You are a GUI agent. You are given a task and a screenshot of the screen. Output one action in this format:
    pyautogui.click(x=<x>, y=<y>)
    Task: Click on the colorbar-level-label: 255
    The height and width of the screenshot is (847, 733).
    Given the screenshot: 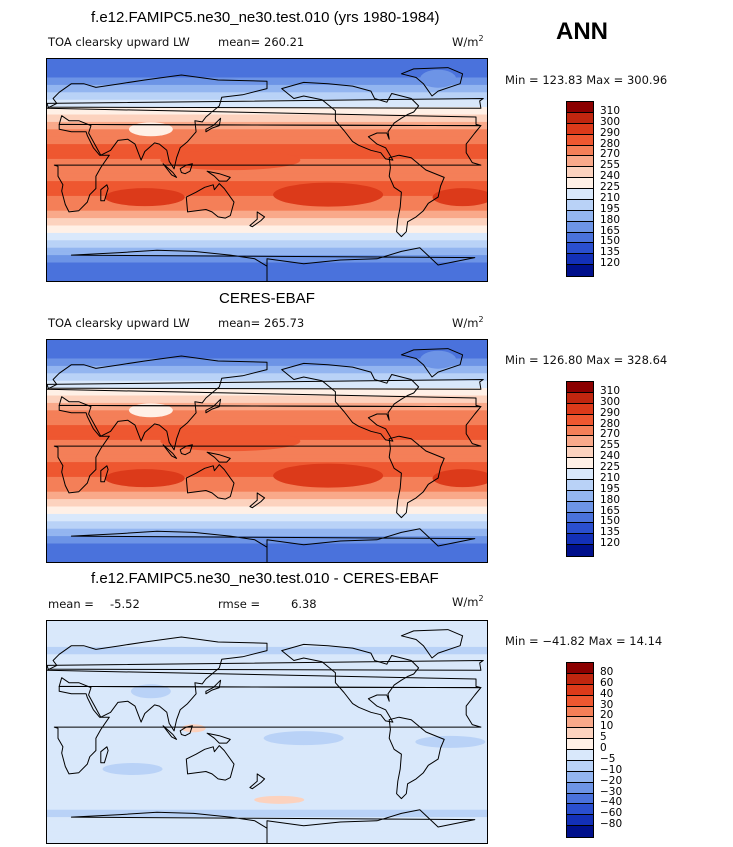 What is the action you would take?
    pyautogui.click(x=610, y=165)
    